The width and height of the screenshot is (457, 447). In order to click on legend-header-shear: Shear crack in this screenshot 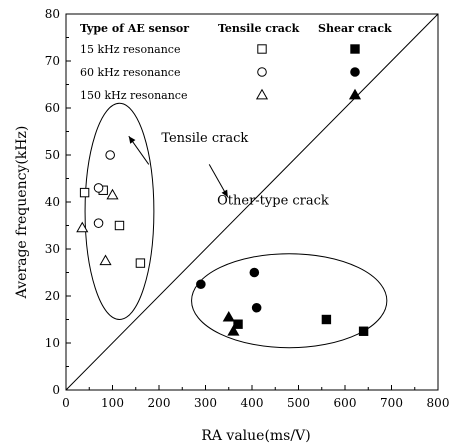, I will do `click(355, 28)`.